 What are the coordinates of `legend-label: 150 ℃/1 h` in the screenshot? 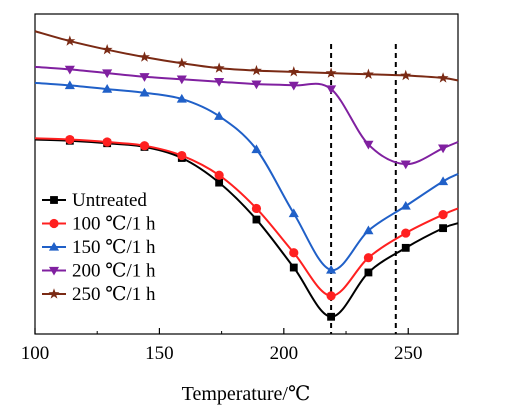 It's located at (114, 247).